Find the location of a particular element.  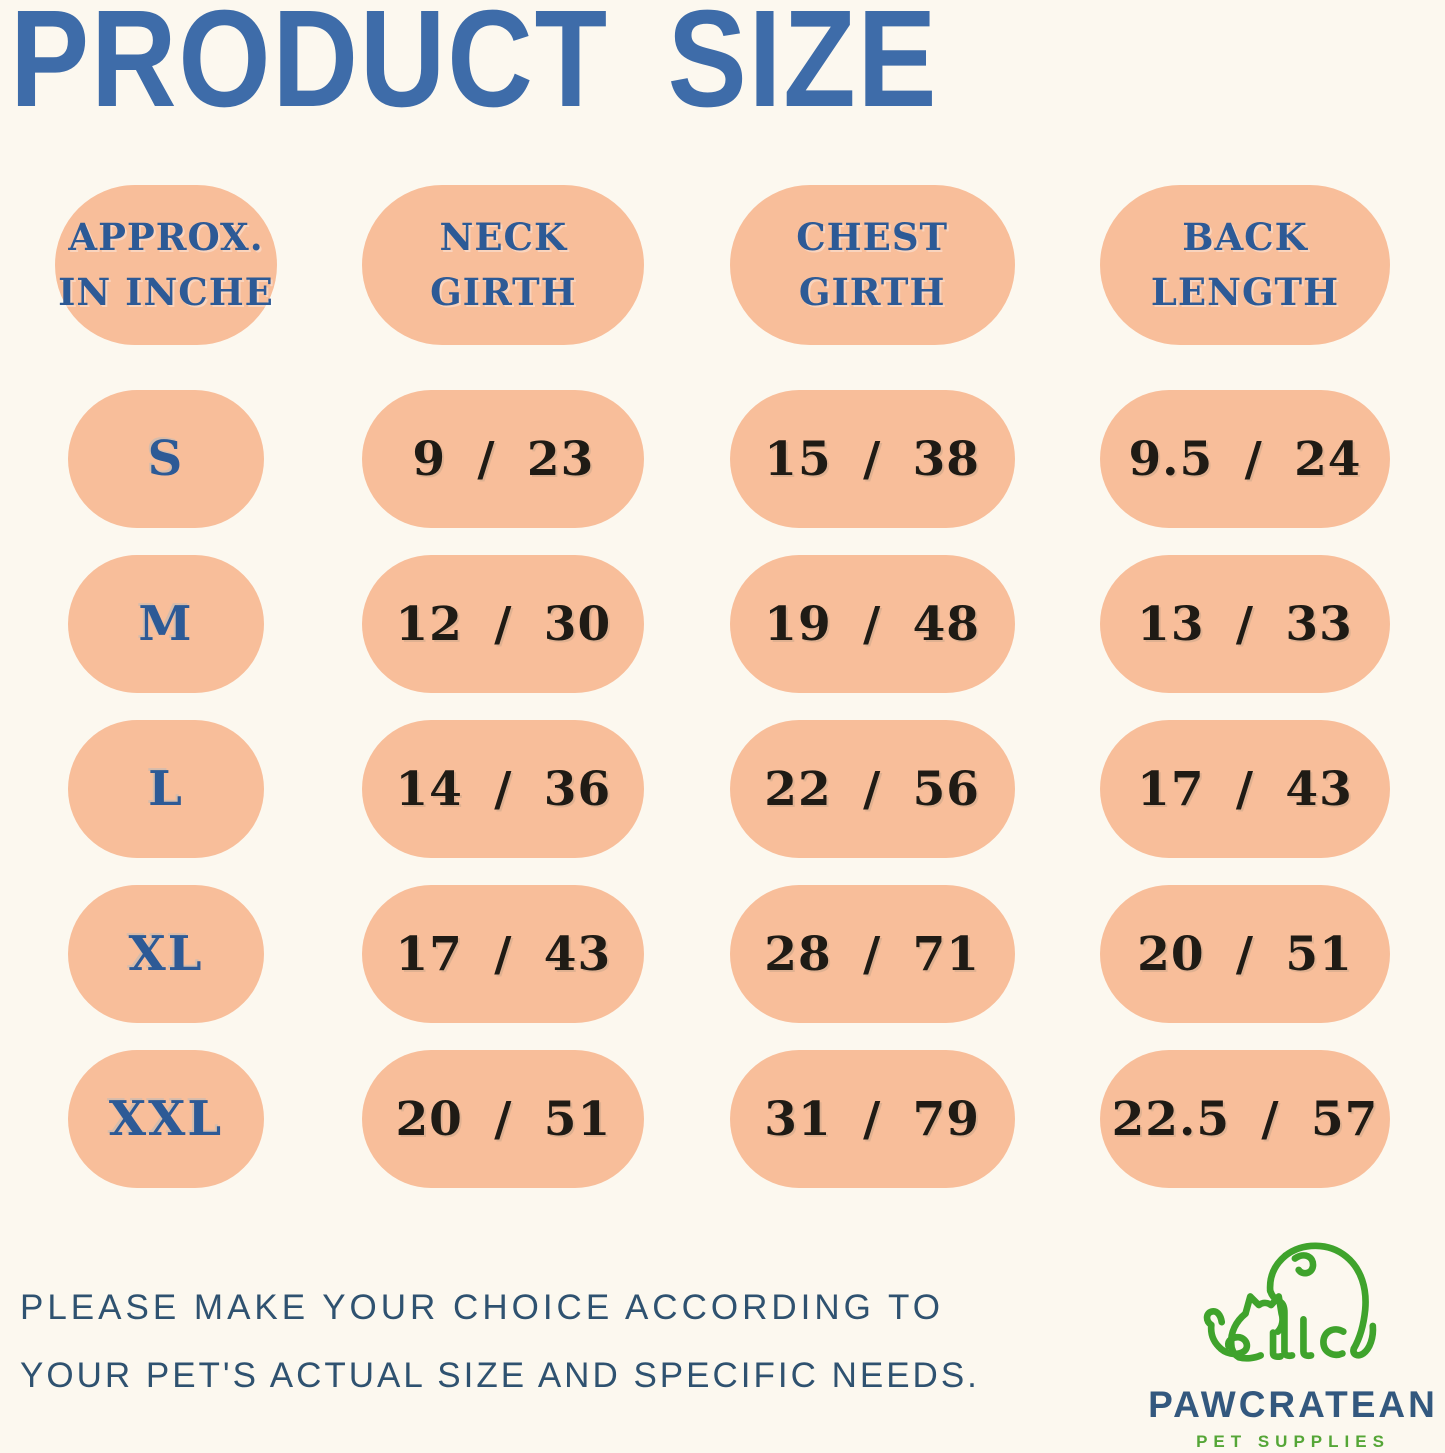

size-label: S is located at coordinates (166, 459).